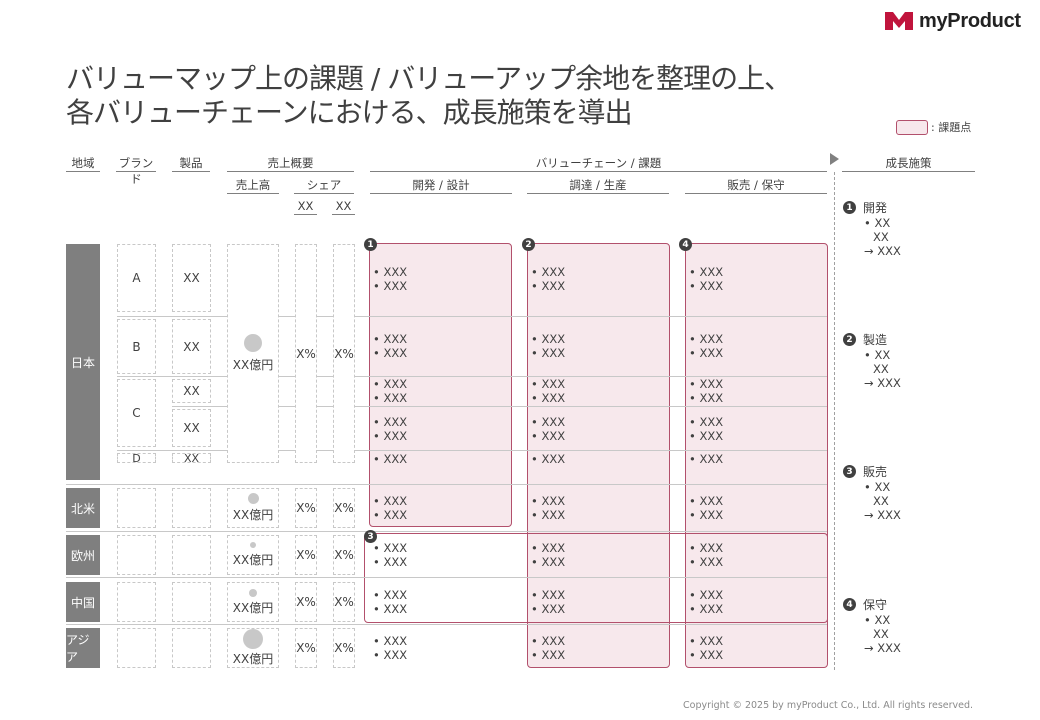 Image resolution: width=1040 pixels, height=720 pixels. Describe the element at coordinates (908, 163) in the screenshot. I see `header-growth: 成長施策` at that location.